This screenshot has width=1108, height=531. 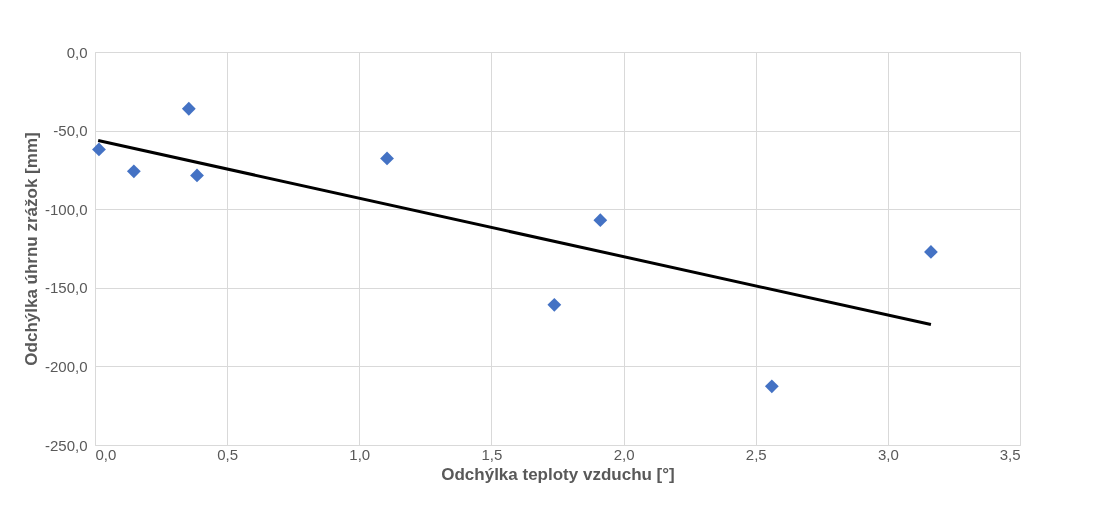 What do you see at coordinates (70, 131) in the screenshot?
I see `y-tick-label: -50,0` at bounding box center [70, 131].